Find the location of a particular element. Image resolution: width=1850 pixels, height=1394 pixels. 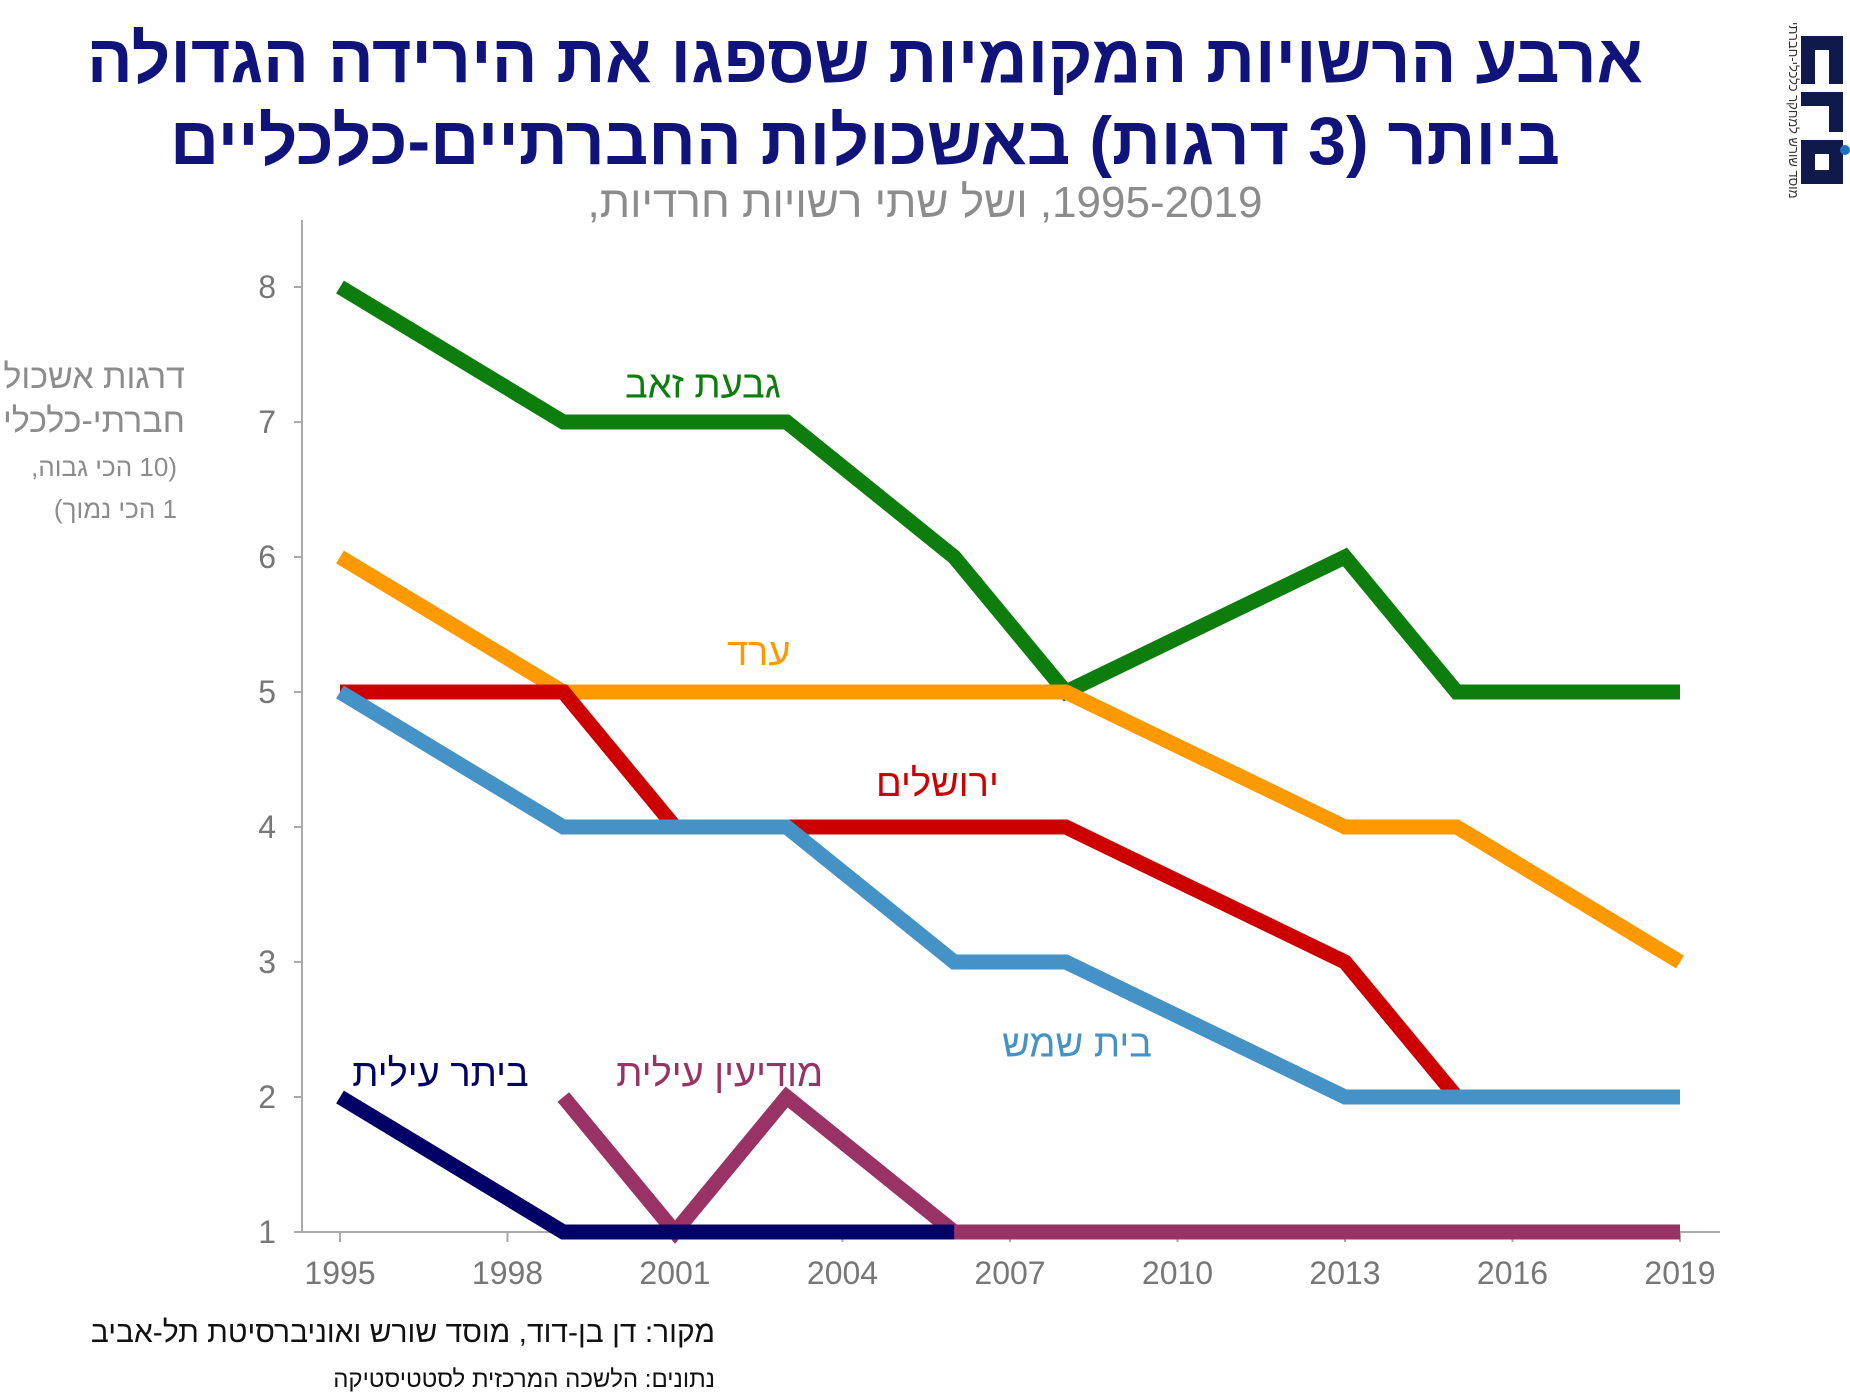

x-tick-label: 2016 is located at coordinates (1512, 1273).